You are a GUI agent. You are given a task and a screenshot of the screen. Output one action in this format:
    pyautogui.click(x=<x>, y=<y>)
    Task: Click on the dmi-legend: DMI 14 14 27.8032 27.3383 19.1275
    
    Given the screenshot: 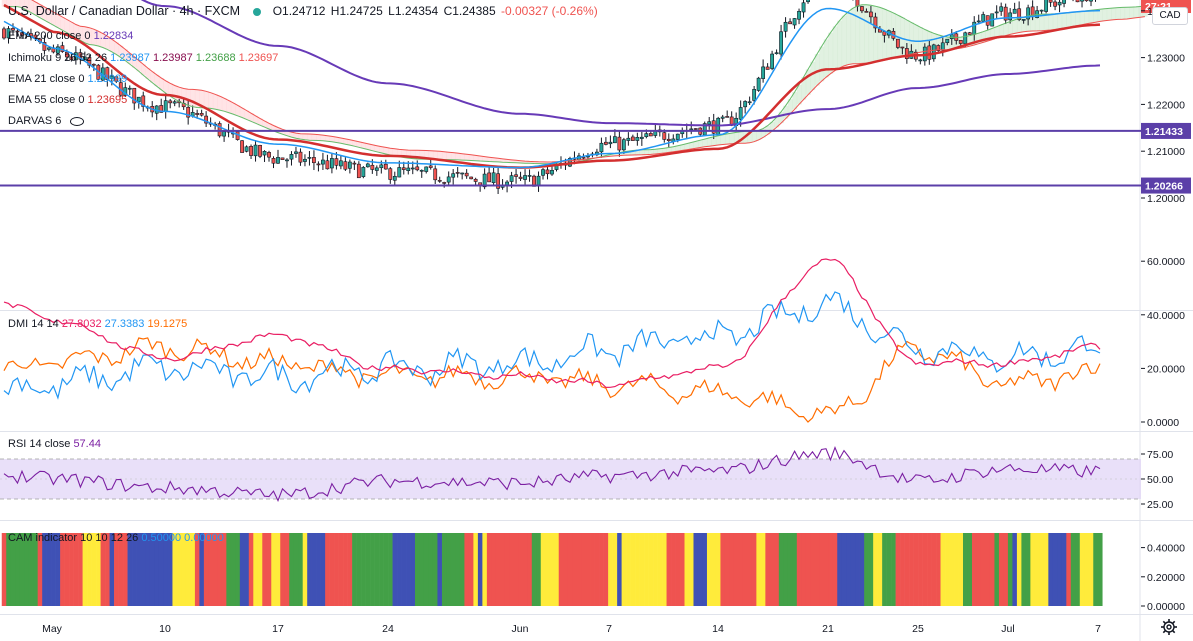 What is the action you would take?
    pyautogui.click(x=98, y=324)
    